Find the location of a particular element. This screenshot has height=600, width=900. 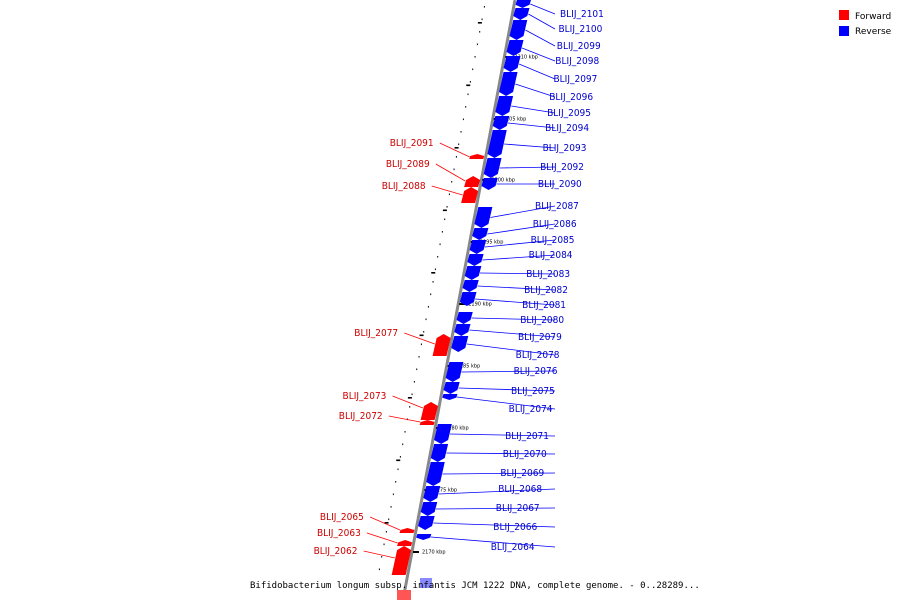

reverse-gene-label: BLIJ_2066 is located at coordinates (515, 527).